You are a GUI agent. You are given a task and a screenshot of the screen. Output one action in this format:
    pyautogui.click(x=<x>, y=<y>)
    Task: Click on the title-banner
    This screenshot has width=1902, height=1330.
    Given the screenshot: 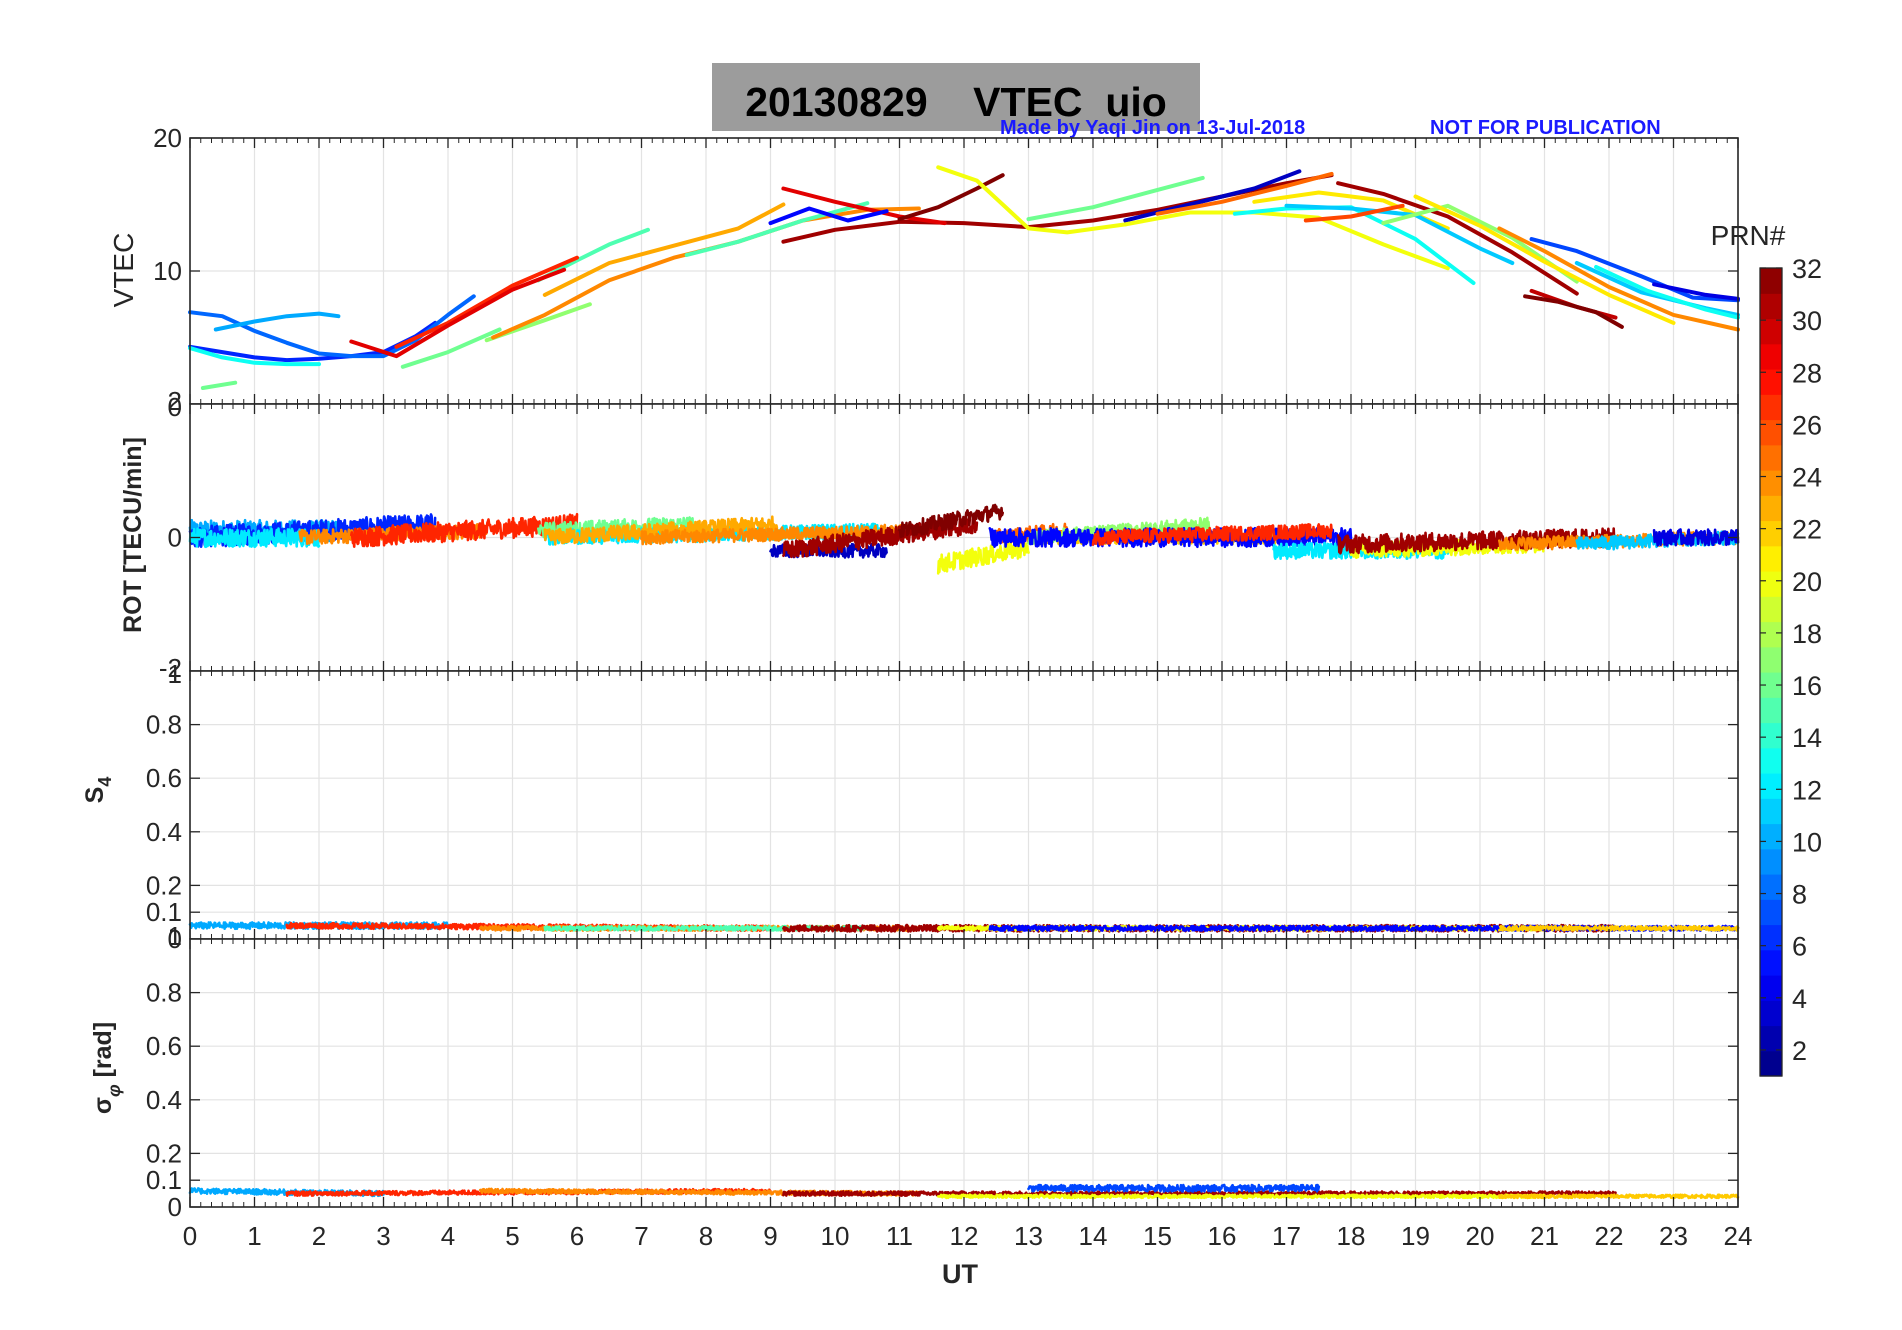 What is the action you would take?
    pyautogui.click(x=956, y=97)
    